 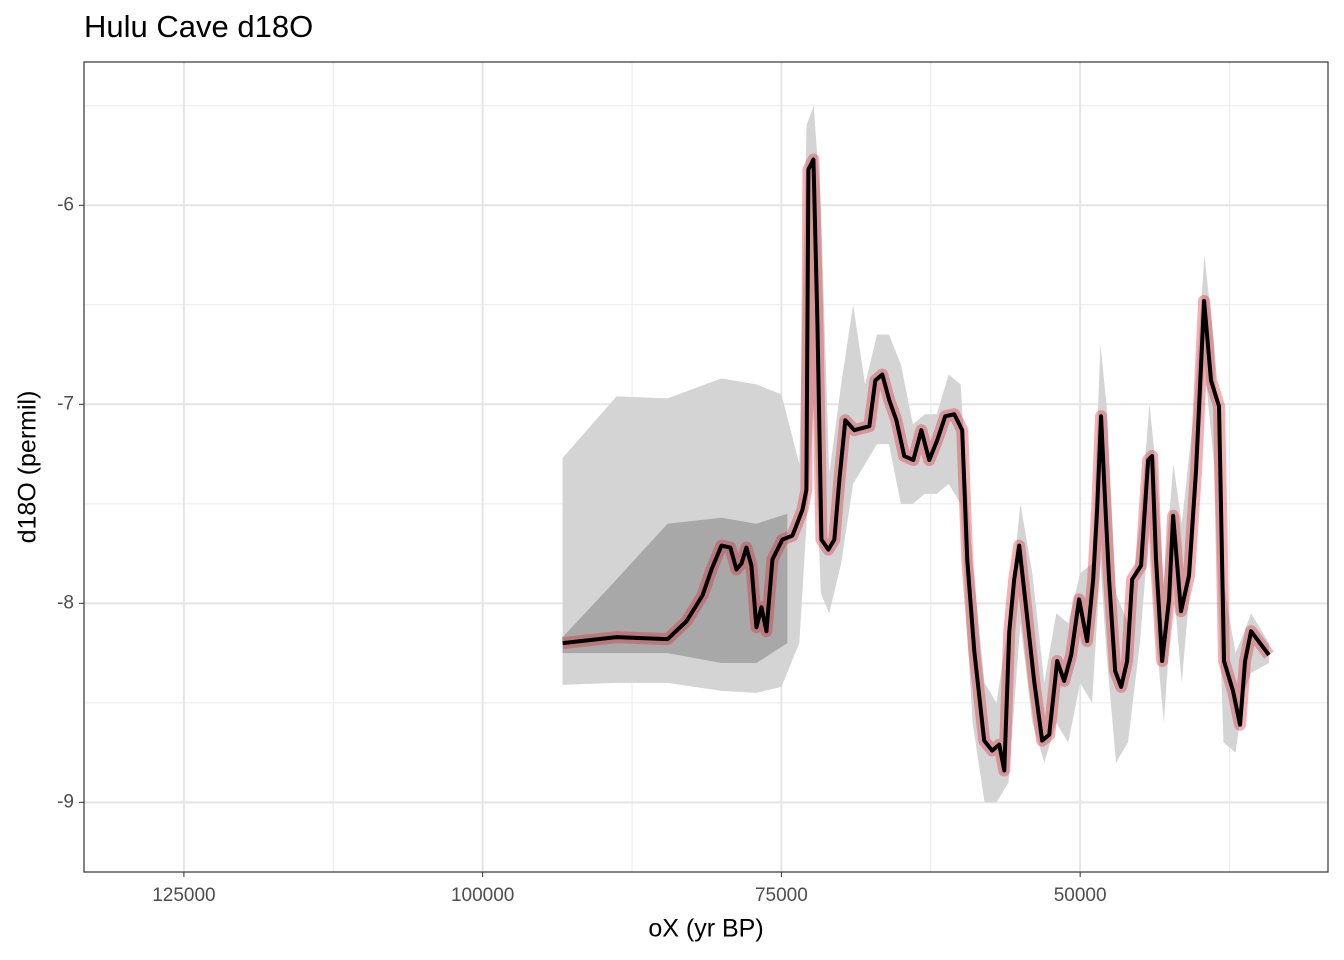 What do you see at coordinates (183, 895) in the screenshot?
I see `x-tick-label: 125000` at bounding box center [183, 895].